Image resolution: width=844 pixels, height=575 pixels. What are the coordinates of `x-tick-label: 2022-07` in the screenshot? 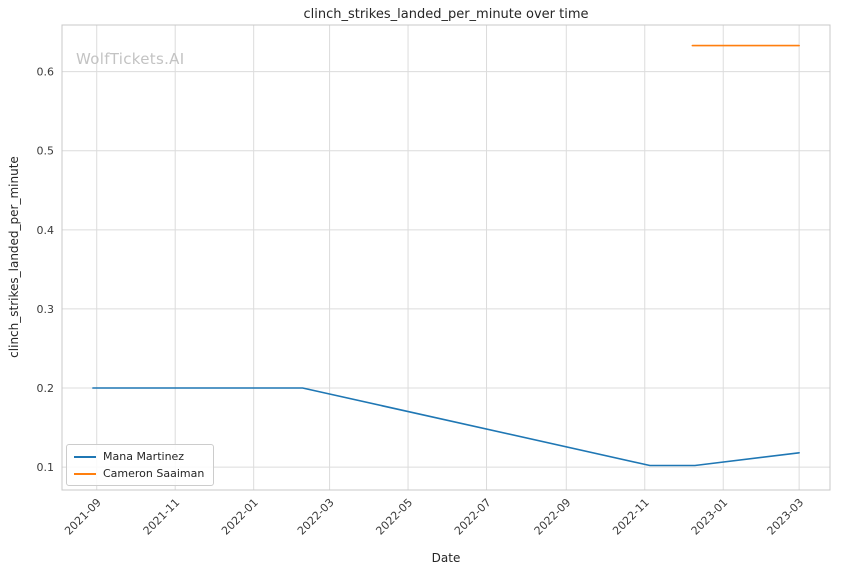 It's located at (473, 517).